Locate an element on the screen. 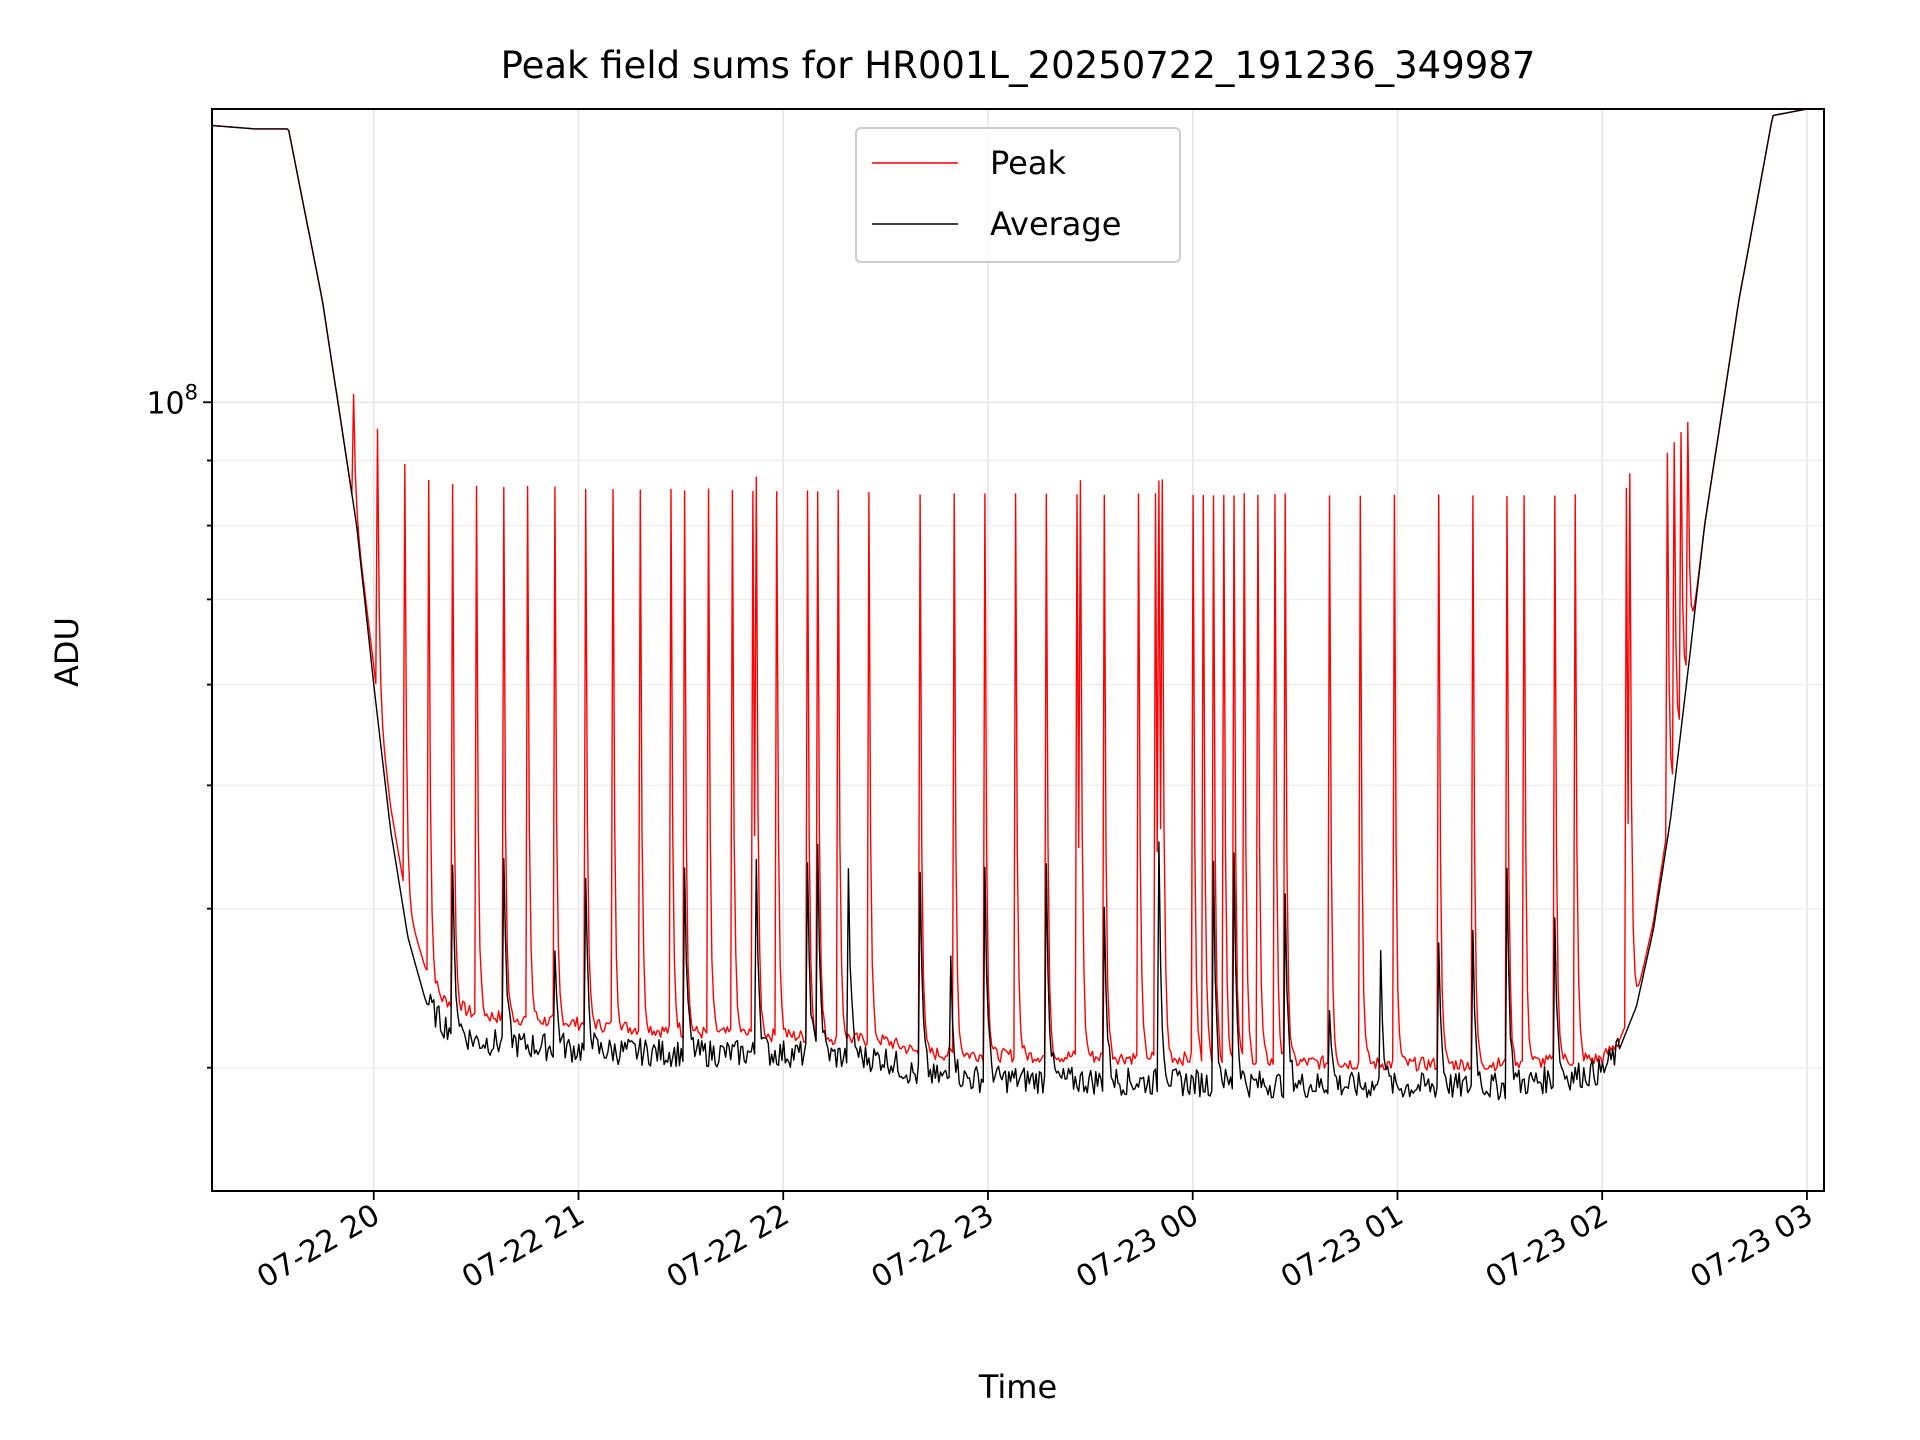 The width and height of the screenshot is (1920, 1440). y-tick-label: 108 is located at coordinates (172, 400).